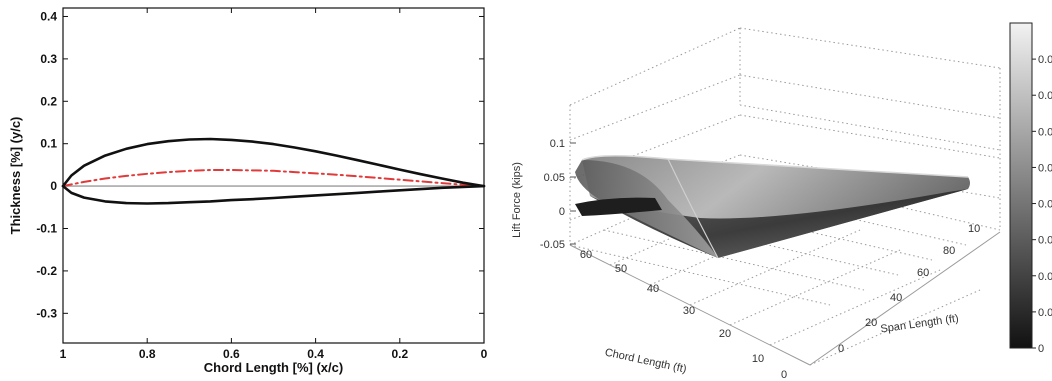  What do you see at coordinates (1045, 313) in the screenshot?
I see `colorbar-tick-label: 0.01` at bounding box center [1045, 313].